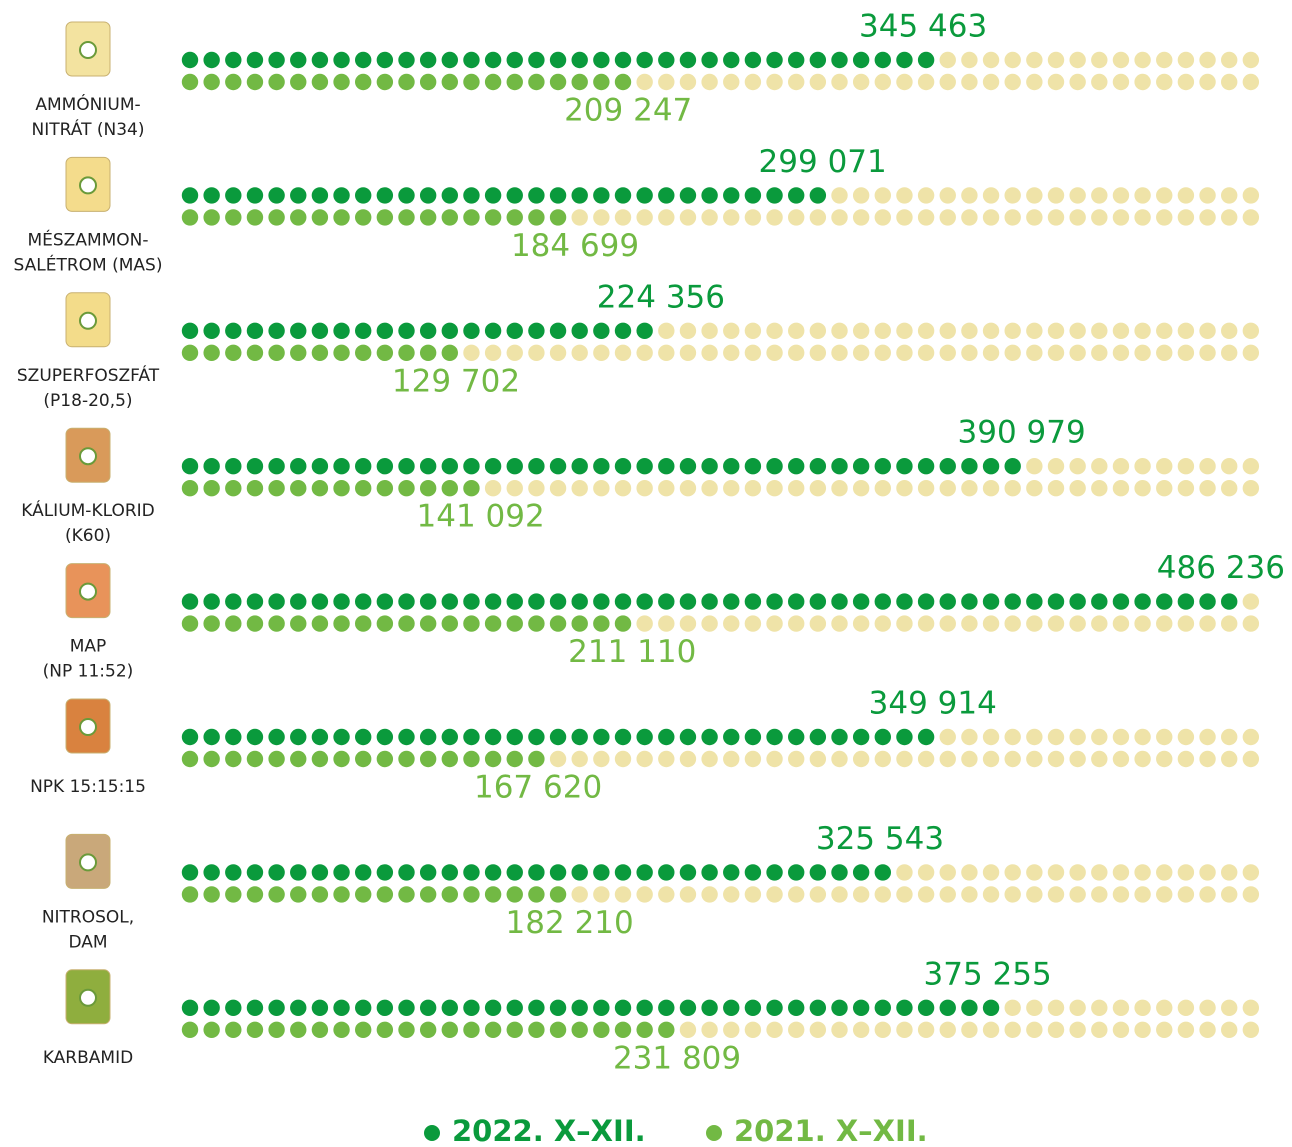 The width and height of the screenshot is (1292, 1147). Describe the element at coordinates (88, 787) in the screenshot. I see `category-label: NPK 15:15:15` at that location.